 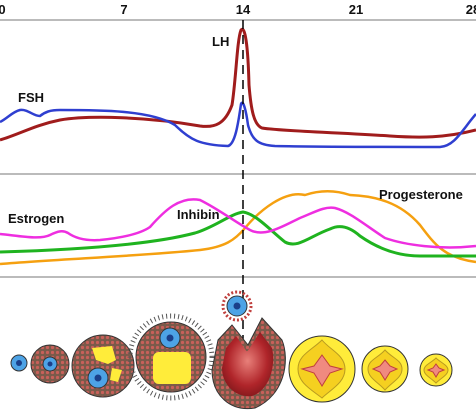 What do you see at coordinates (50, 364) in the screenshot?
I see `primary-follicle` at bounding box center [50, 364].